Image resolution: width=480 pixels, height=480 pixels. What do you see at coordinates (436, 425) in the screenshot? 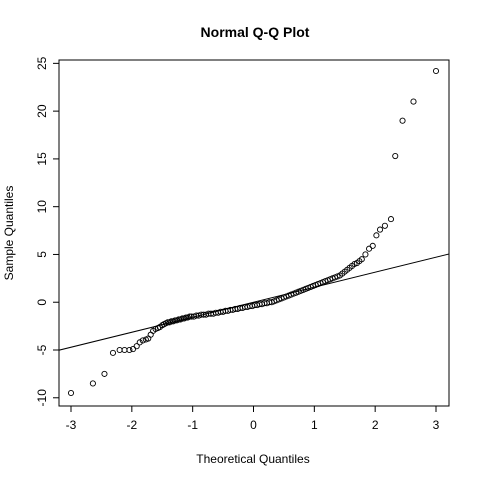
I see `x-tick-label: 3` at bounding box center [436, 425].